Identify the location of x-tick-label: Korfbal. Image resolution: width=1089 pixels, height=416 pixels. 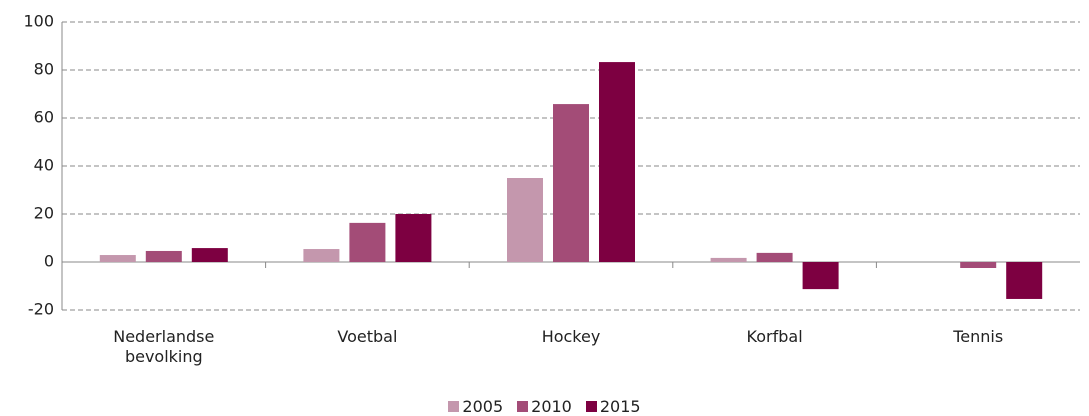
(774, 336).